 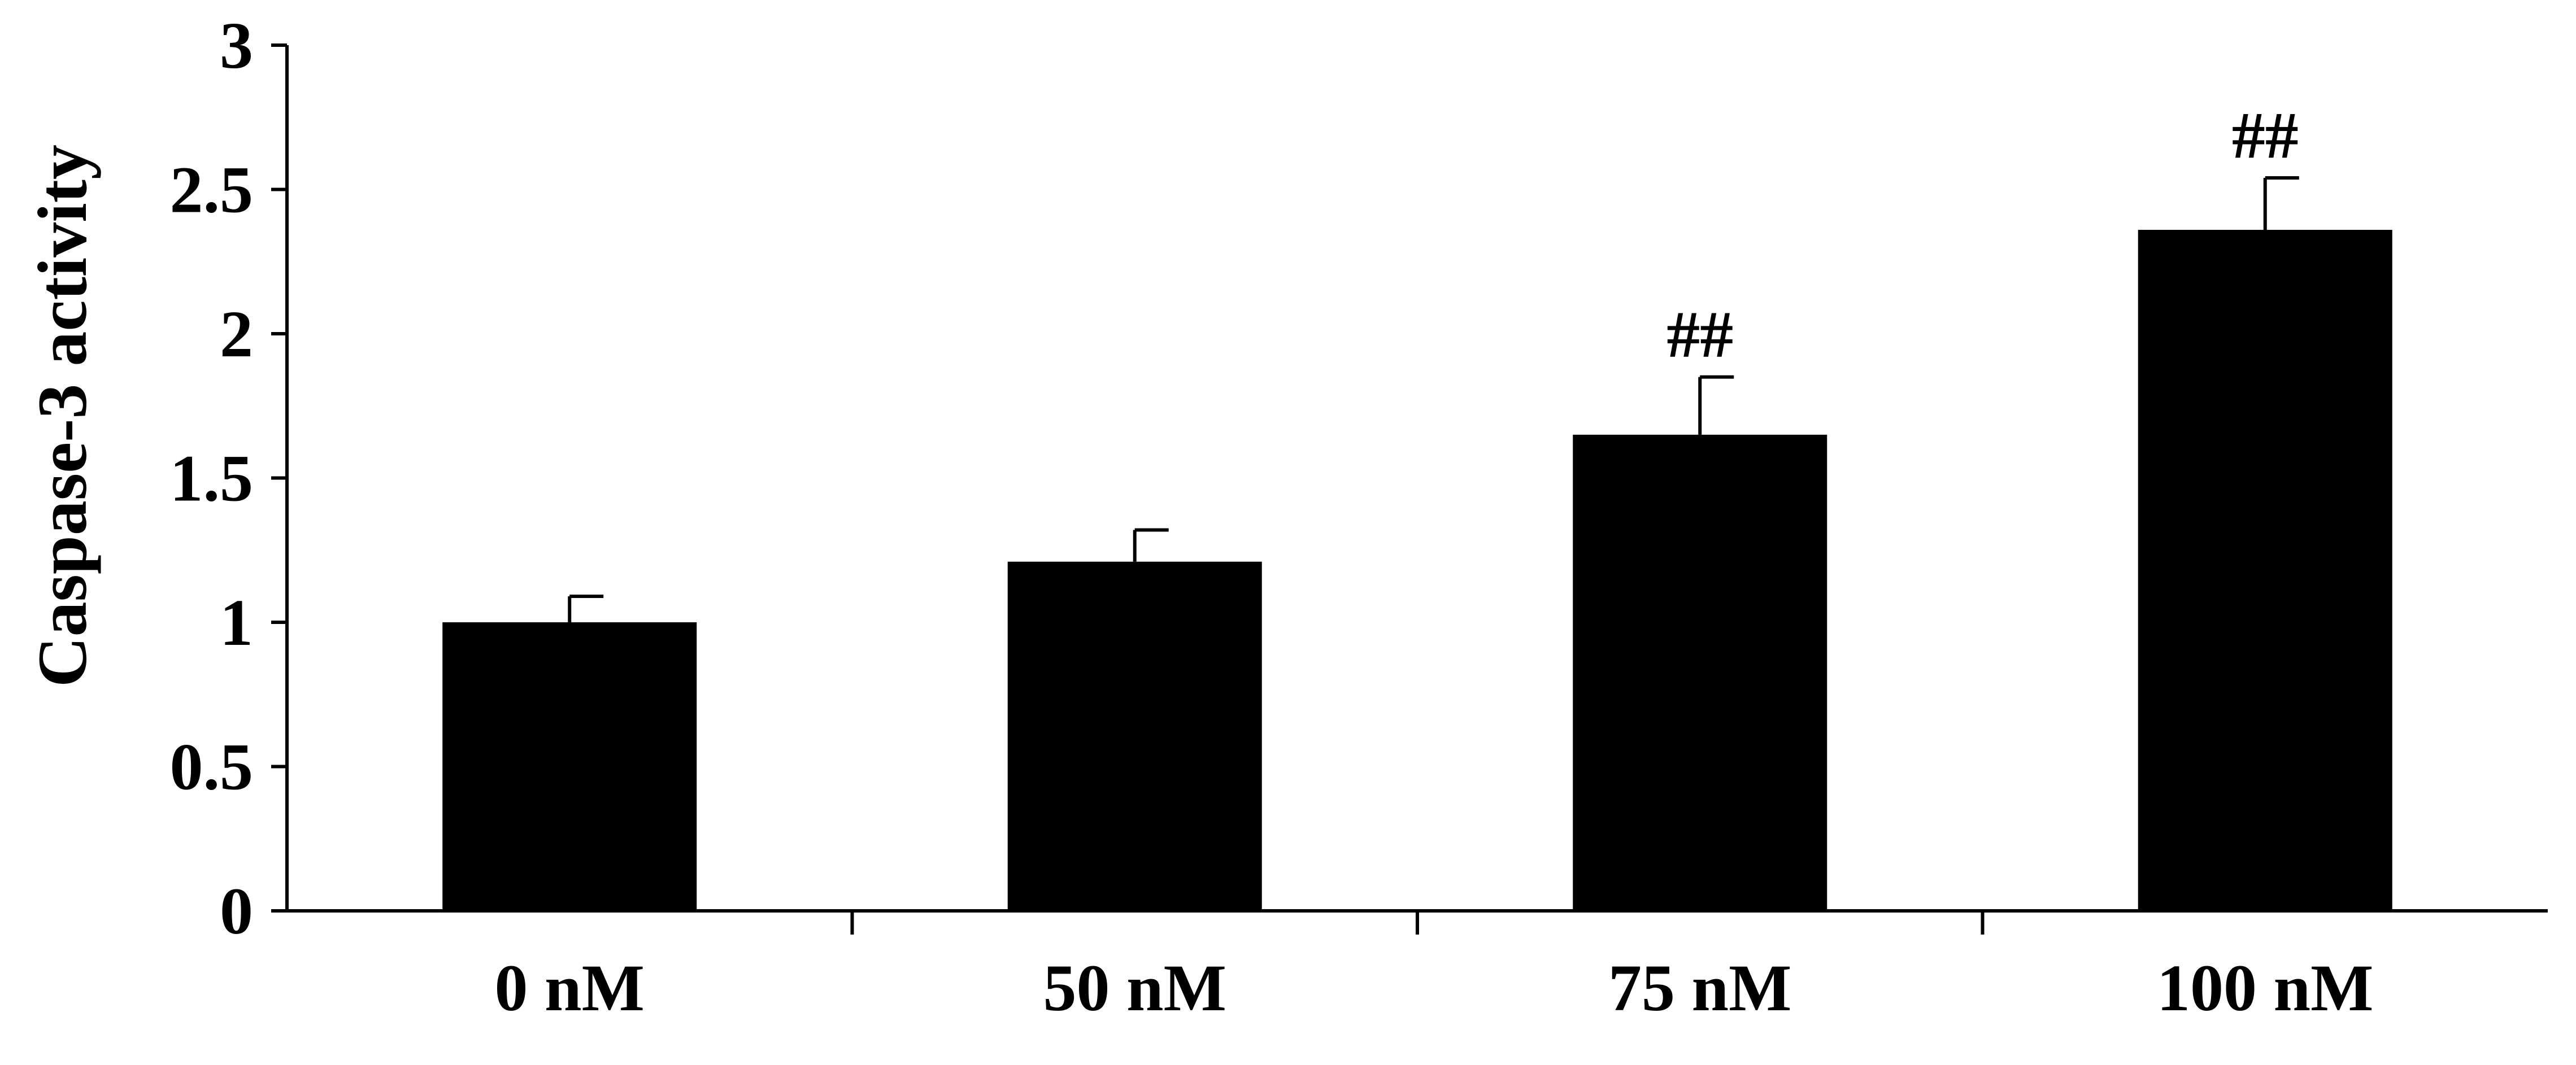 I want to click on x-tick-label: 0 nM, so click(x=570, y=988).